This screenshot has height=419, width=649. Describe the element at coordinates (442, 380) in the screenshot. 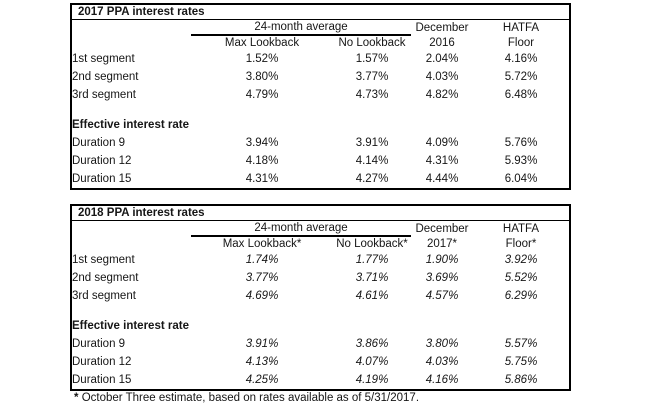

I see `value-december: 4.16%` at that location.